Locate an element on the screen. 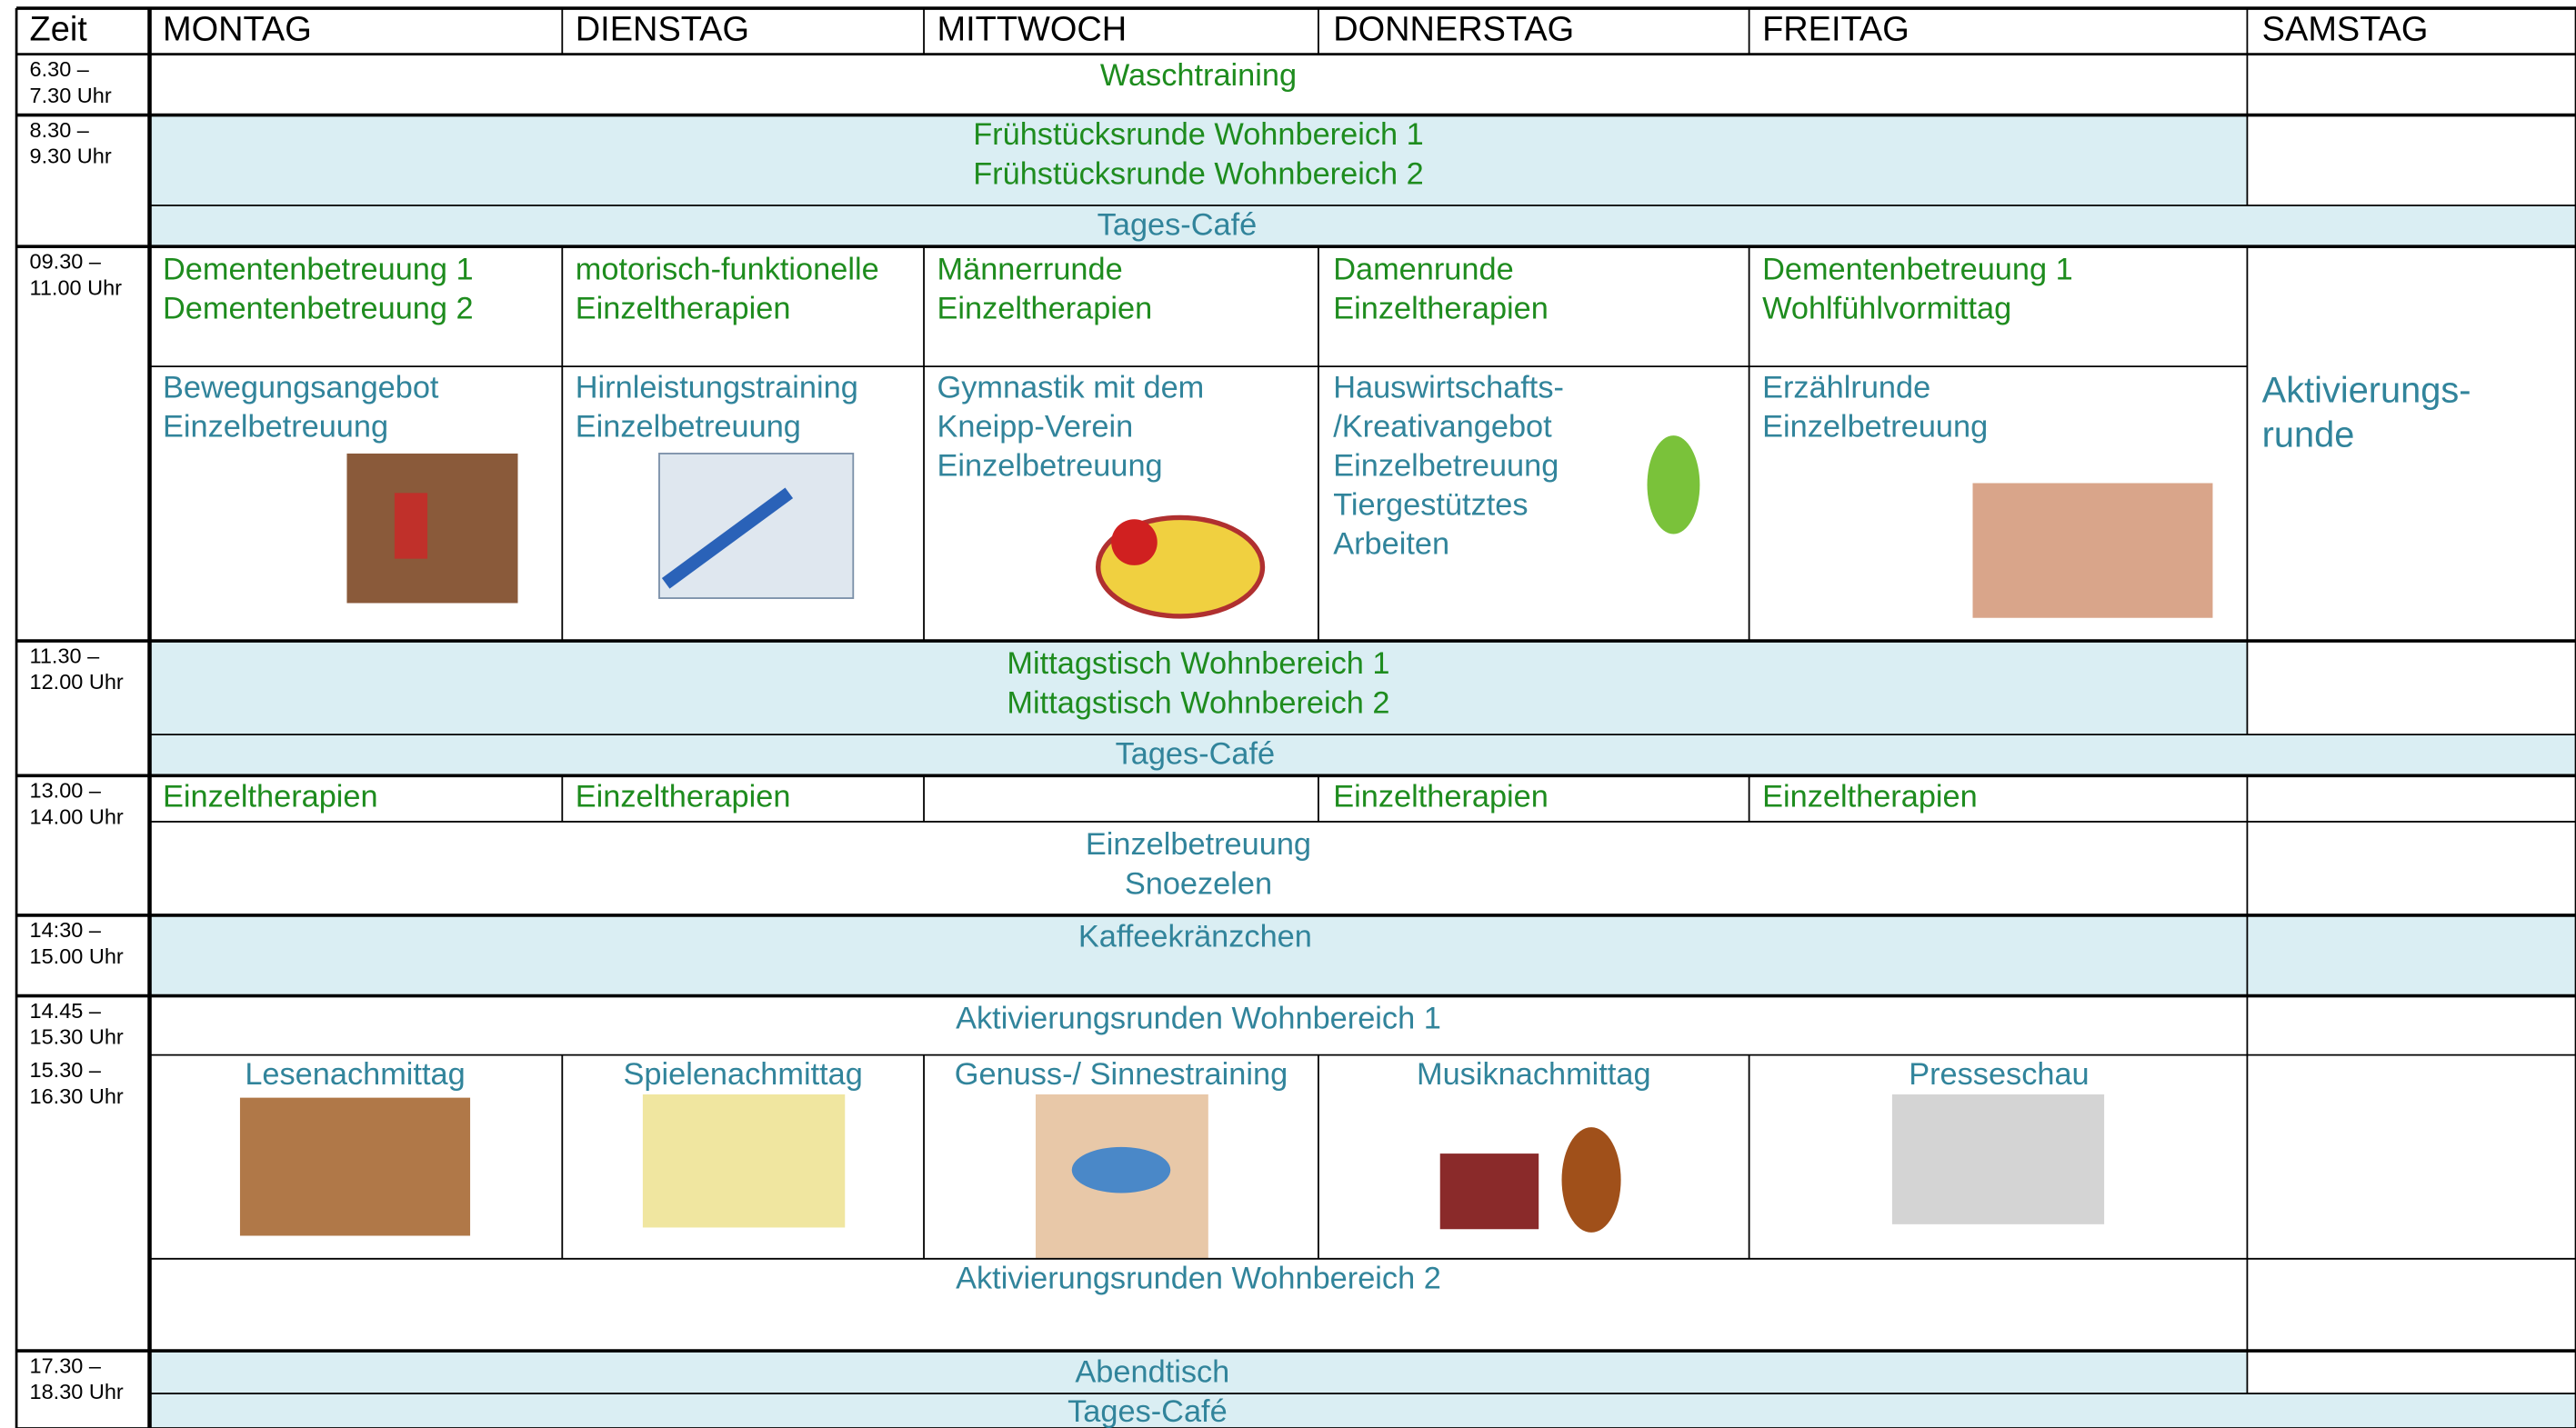 Image resolution: width=2576 pixels, height=1428 pixels. photo-eye is located at coordinates (1121, 1169).